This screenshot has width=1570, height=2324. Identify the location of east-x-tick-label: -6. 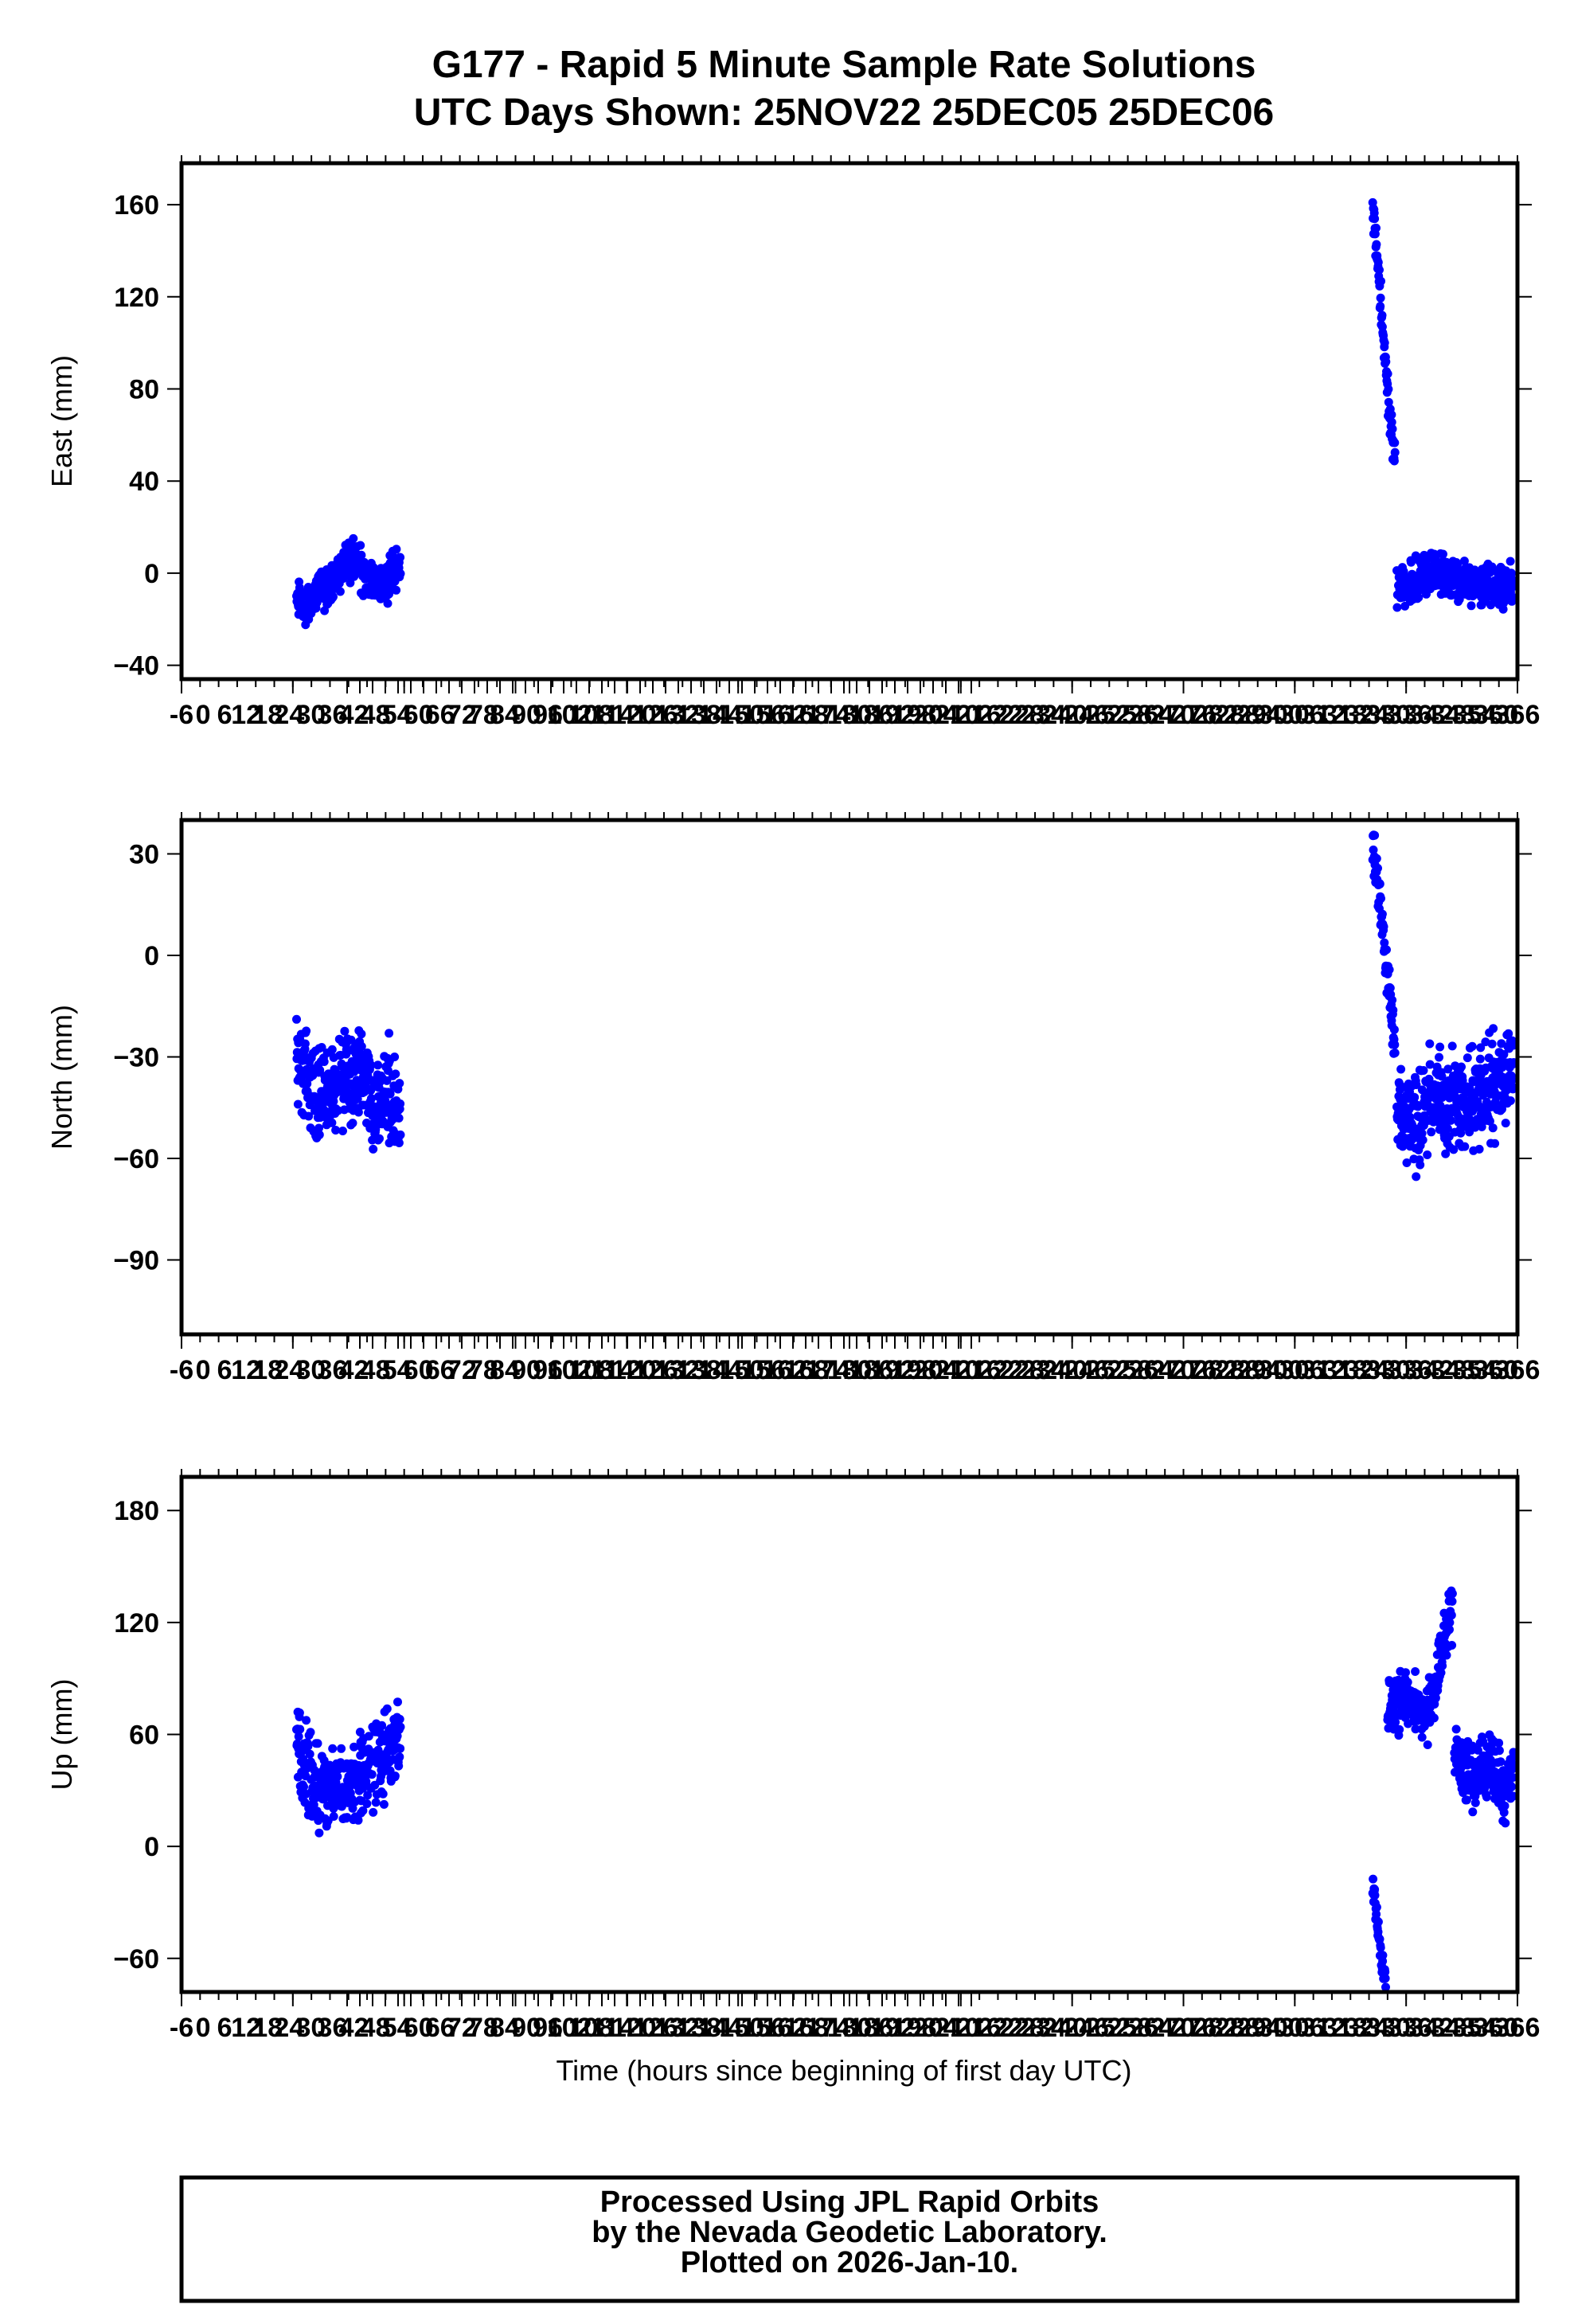
(181, 715).